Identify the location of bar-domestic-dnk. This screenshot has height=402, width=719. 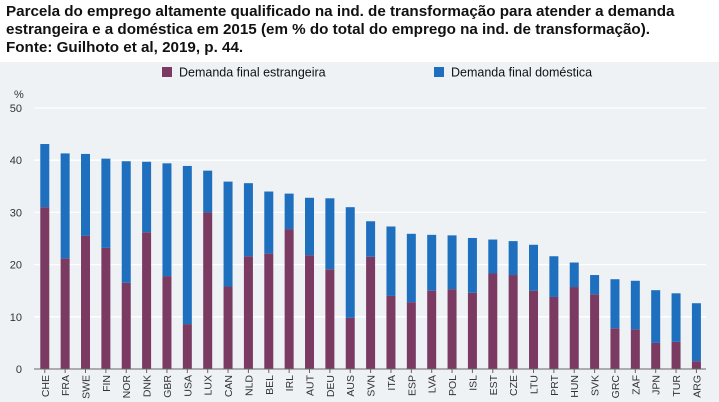
(147, 197).